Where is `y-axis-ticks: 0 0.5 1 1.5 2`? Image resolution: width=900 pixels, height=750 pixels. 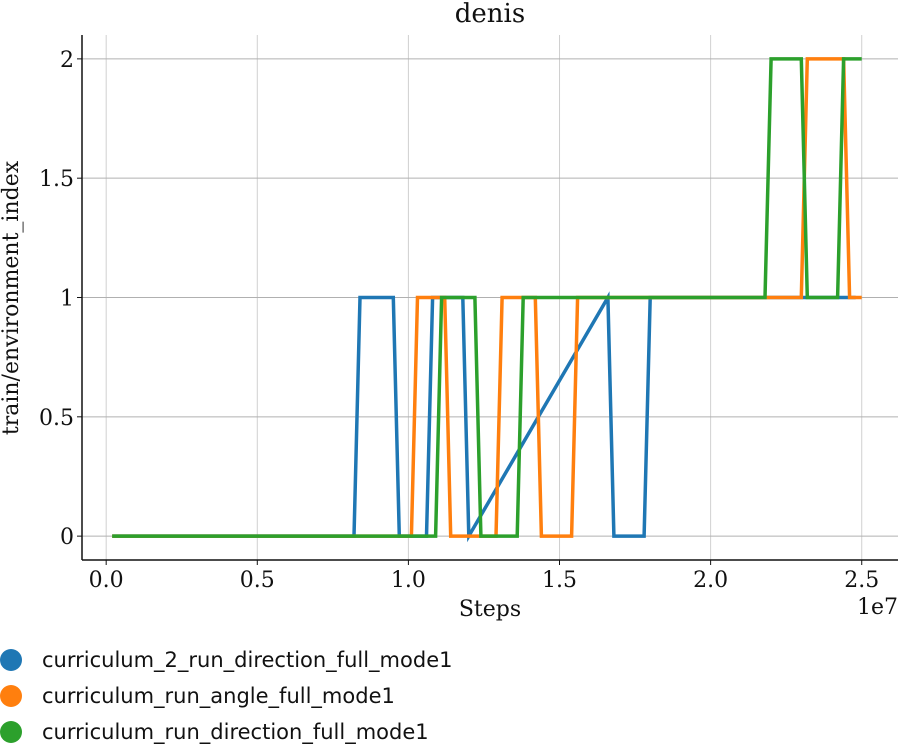
y-axis-ticks: 0 0.5 1 1.5 2 is located at coordinates (60, 299).